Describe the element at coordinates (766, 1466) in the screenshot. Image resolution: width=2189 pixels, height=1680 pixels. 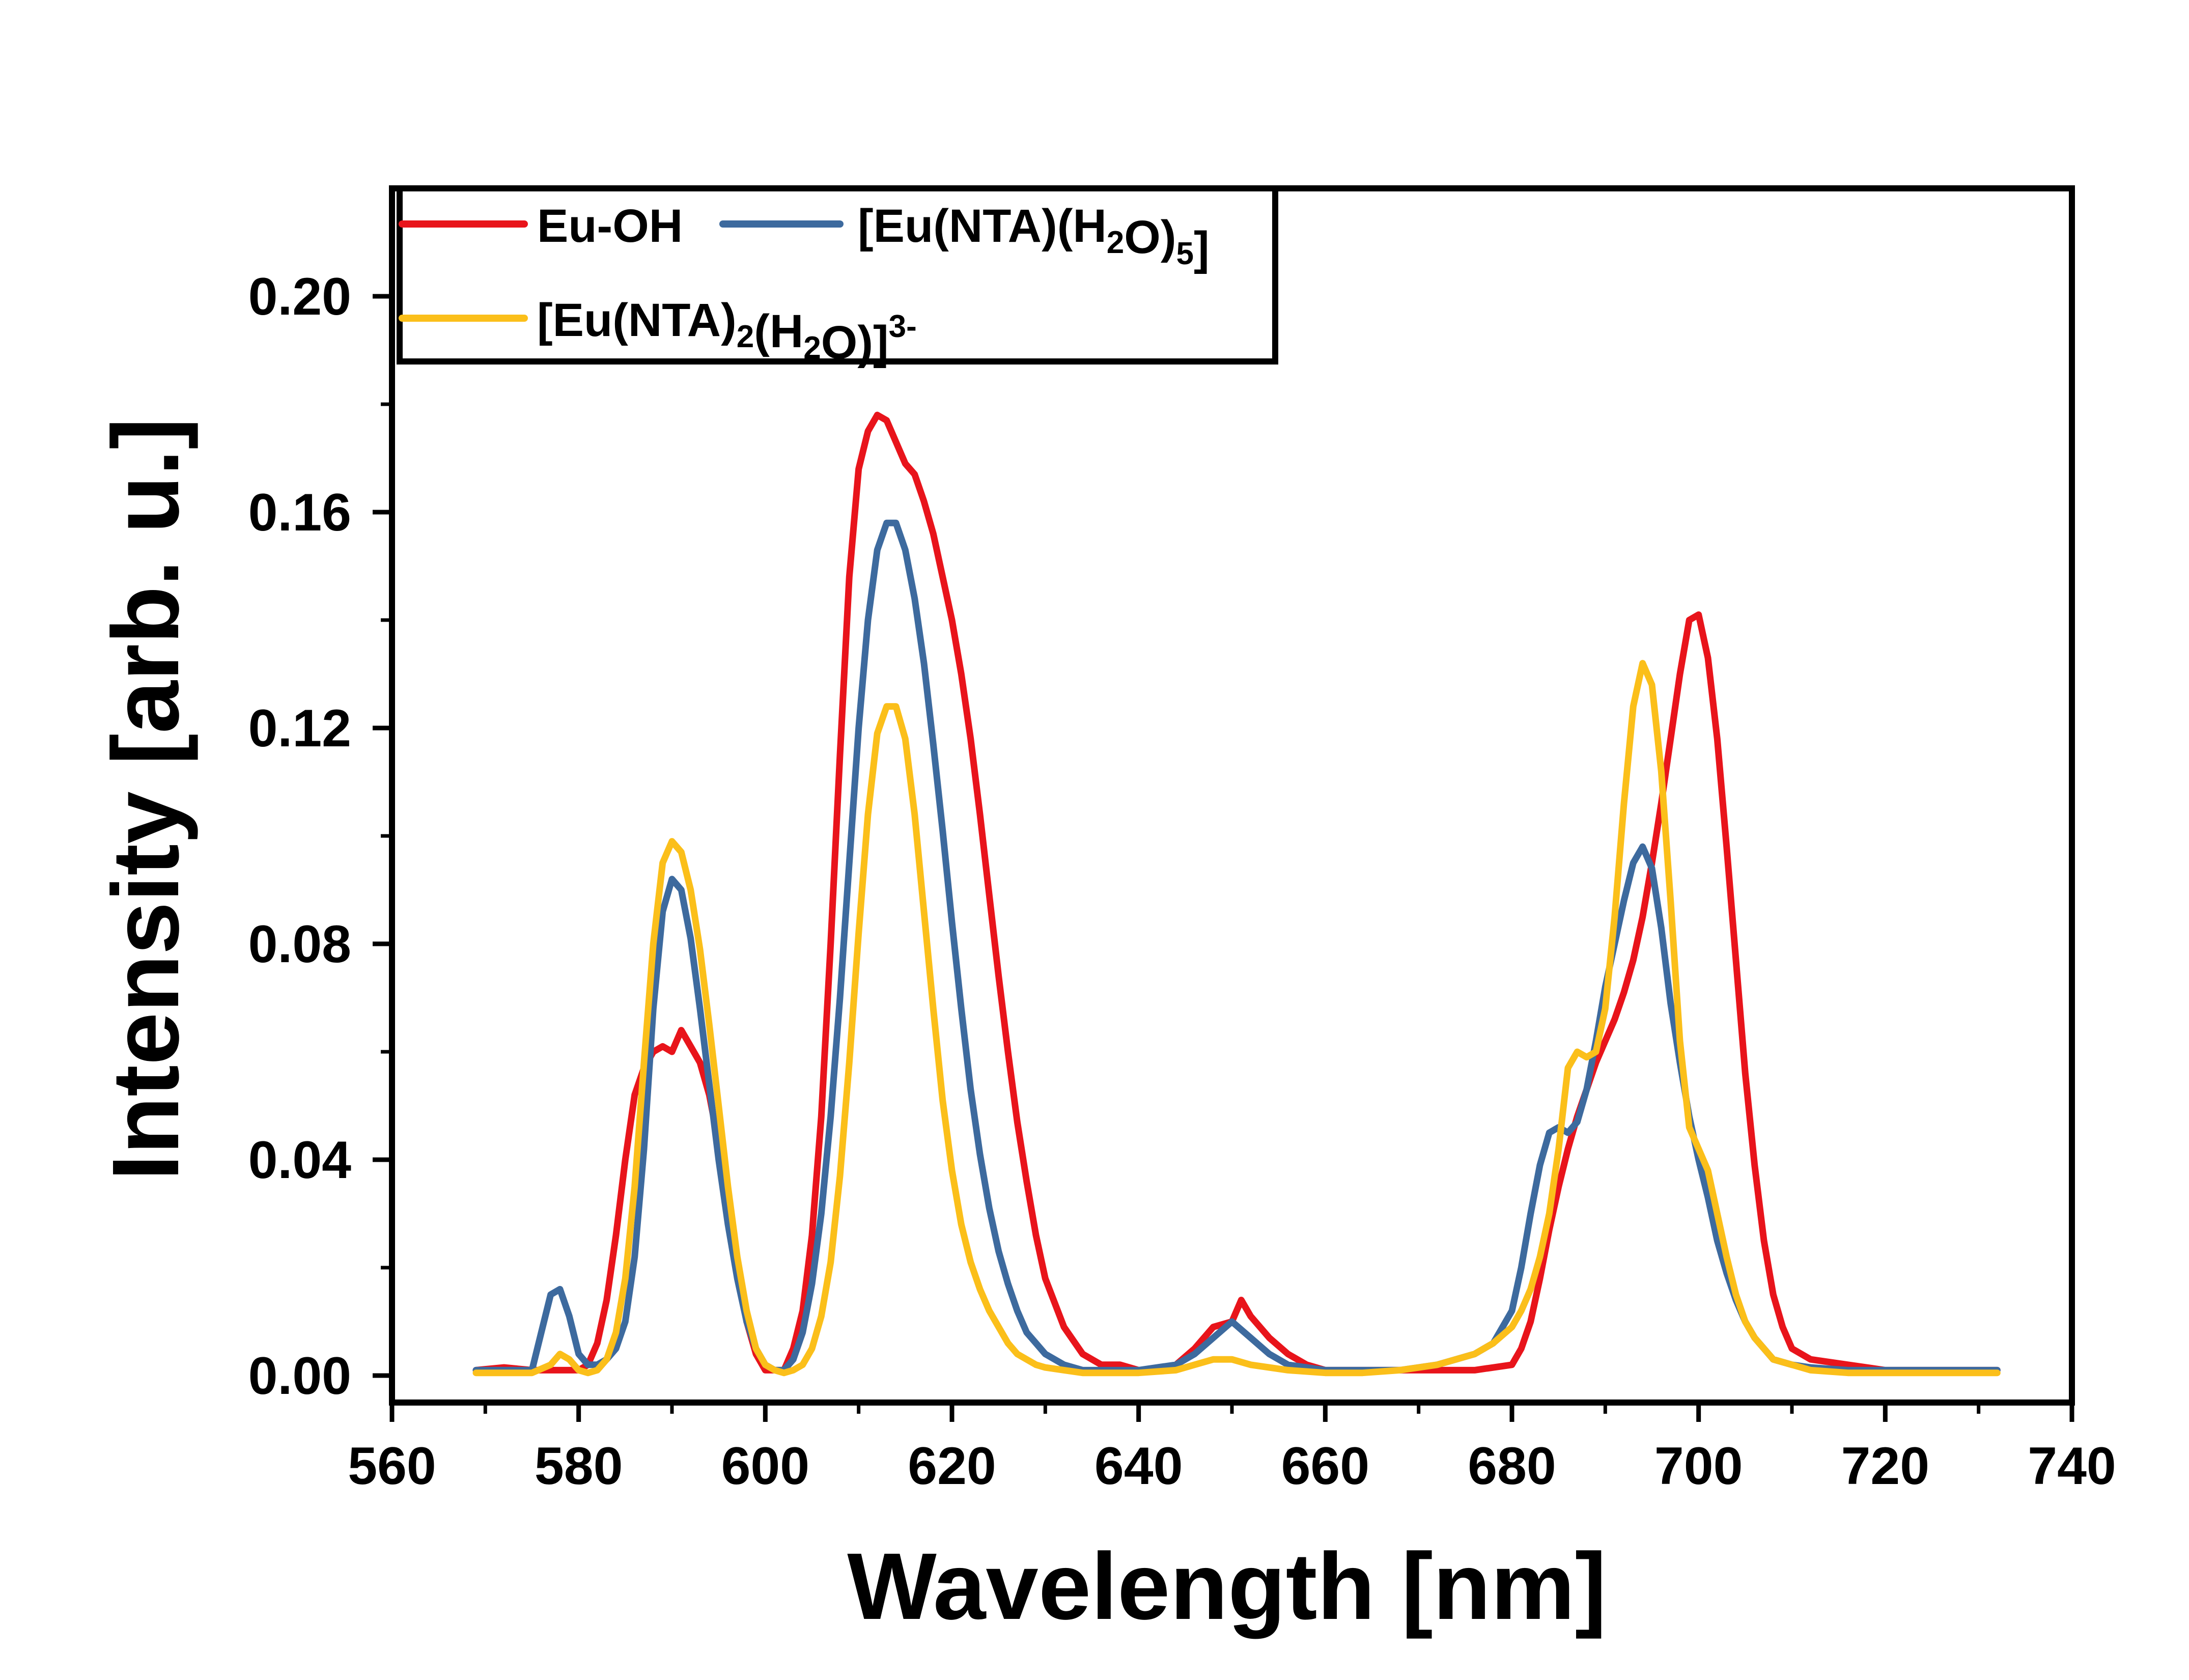
I see `x-tick-label-2: 600` at that location.